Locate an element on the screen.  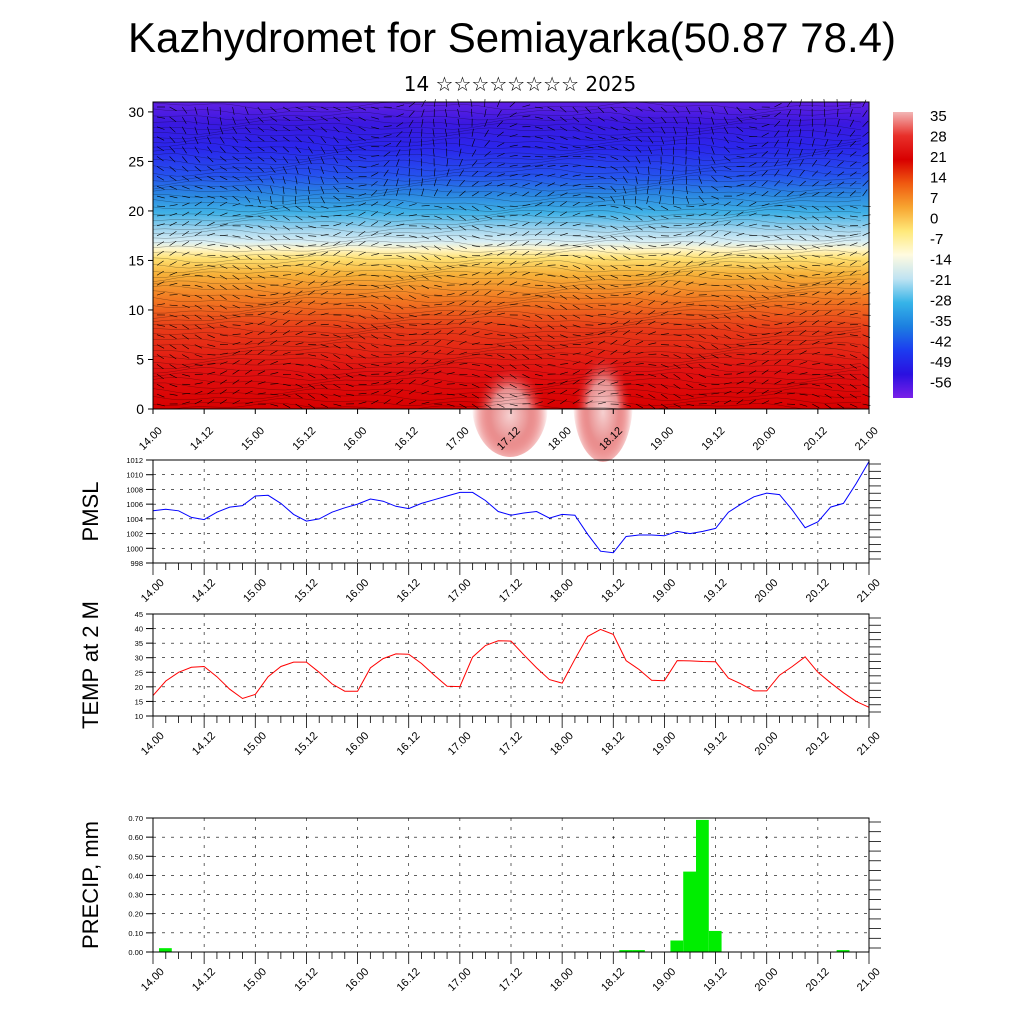
pmsl-x-tick-label: 18.00 is located at coordinates (562, 591).